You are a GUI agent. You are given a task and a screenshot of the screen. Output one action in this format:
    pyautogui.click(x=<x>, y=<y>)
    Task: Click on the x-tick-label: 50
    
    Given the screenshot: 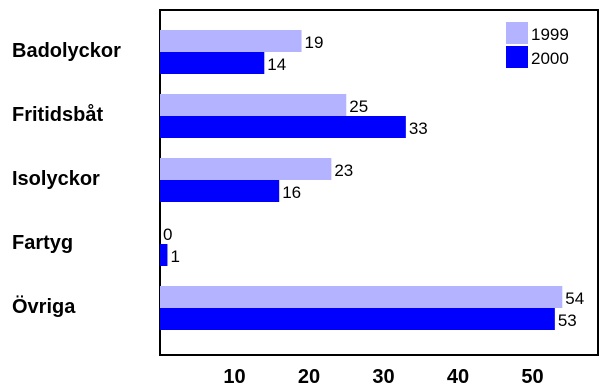 What is the action you would take?
    pyautogui.click(x=532, y=375)
    